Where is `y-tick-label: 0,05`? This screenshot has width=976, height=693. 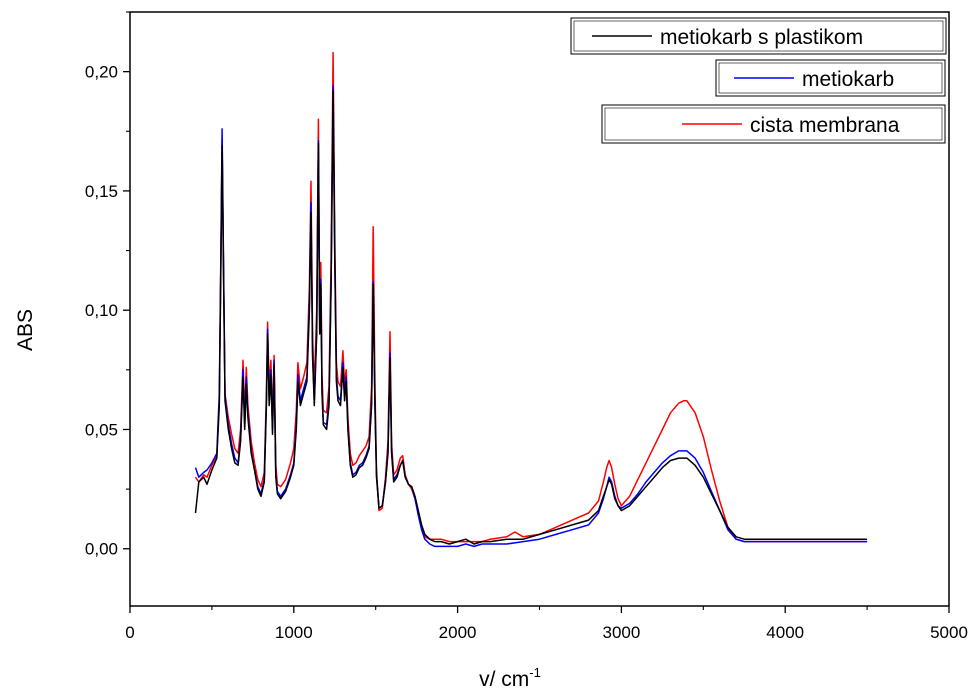
y-tick-label: 0,05 is located at coordinates (101, 429).